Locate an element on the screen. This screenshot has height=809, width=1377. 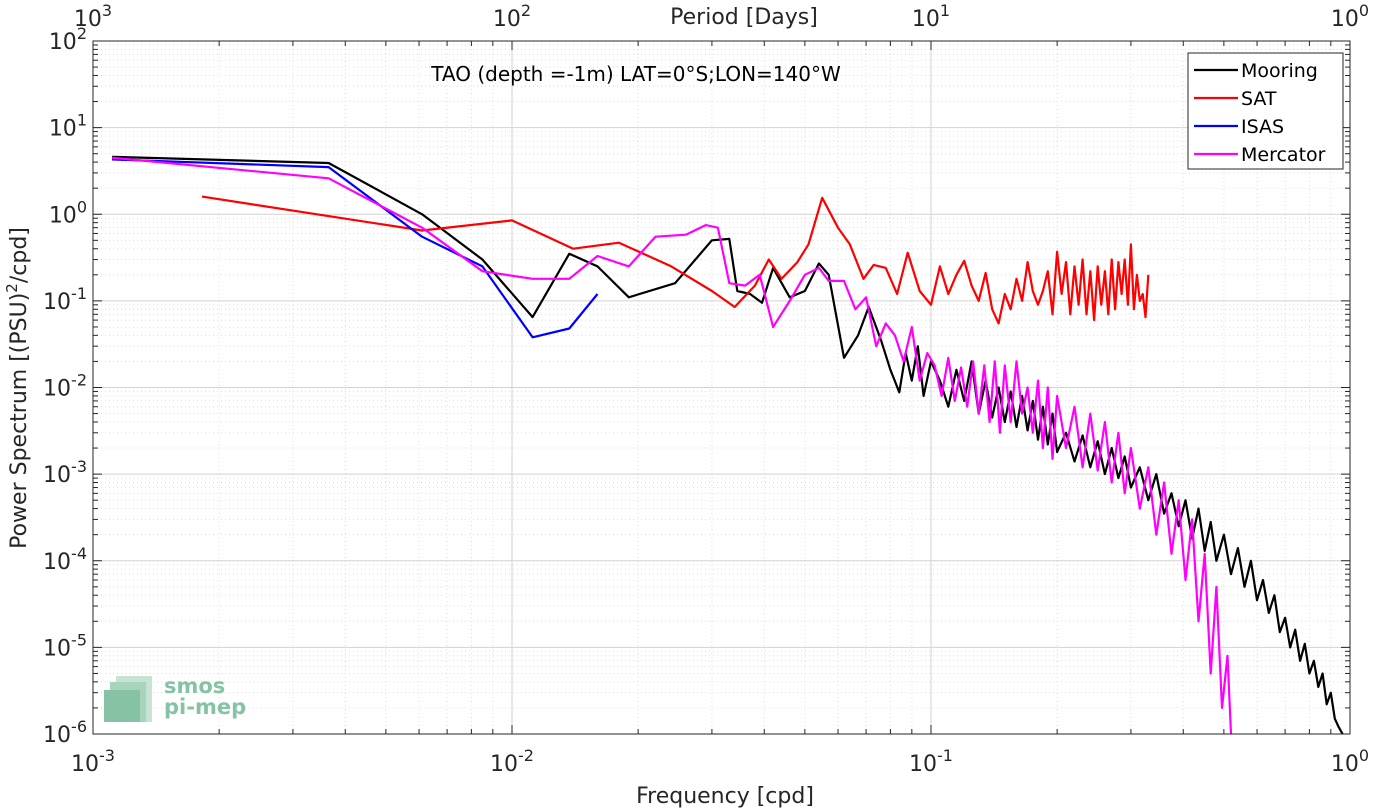
smos-pi-mep-logo: smos pi-mep is located at coordinates (175, 698).